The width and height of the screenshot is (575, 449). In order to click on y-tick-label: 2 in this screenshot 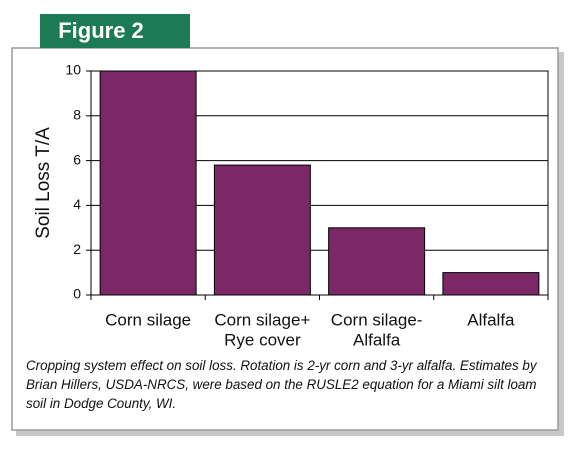, I will do `click(77, 249)`.